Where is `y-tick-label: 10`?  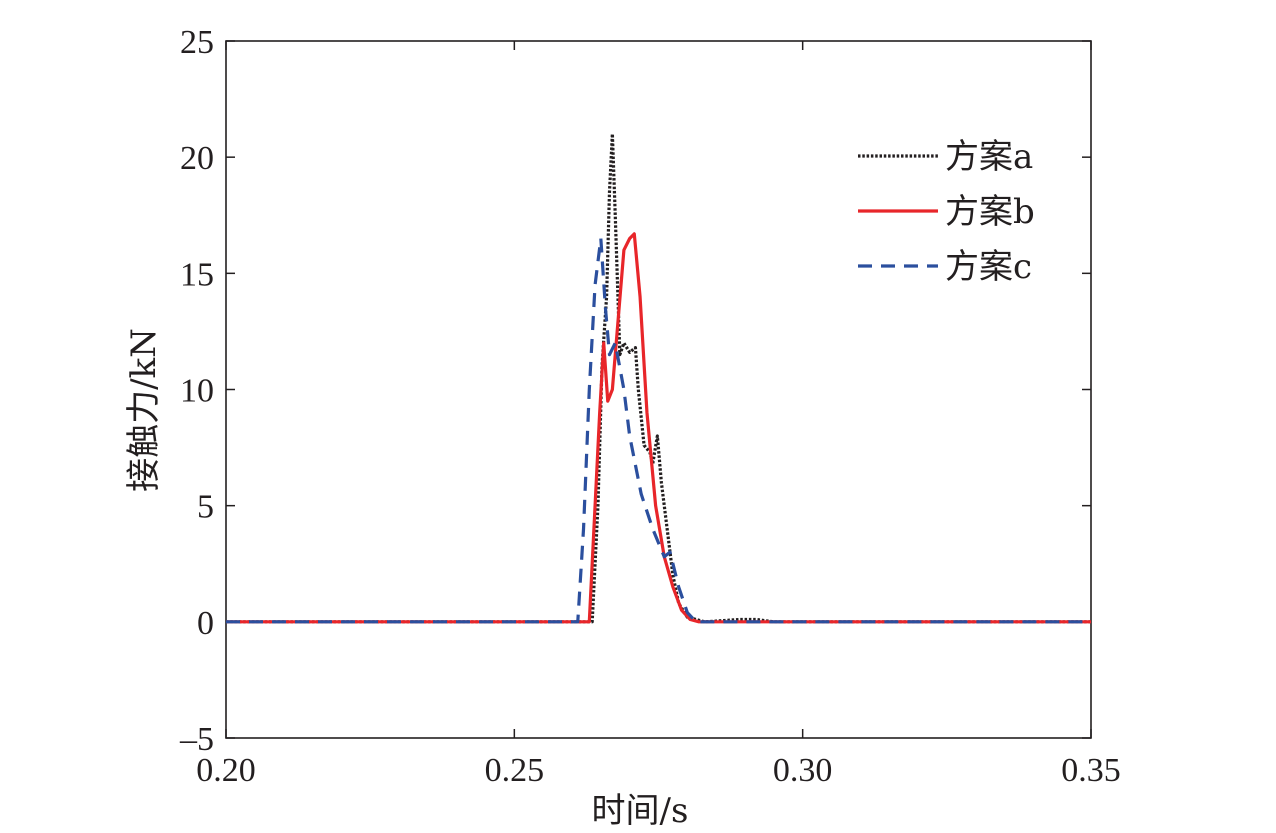 y-tick-label: 10 is located at coordinates (197, 391).